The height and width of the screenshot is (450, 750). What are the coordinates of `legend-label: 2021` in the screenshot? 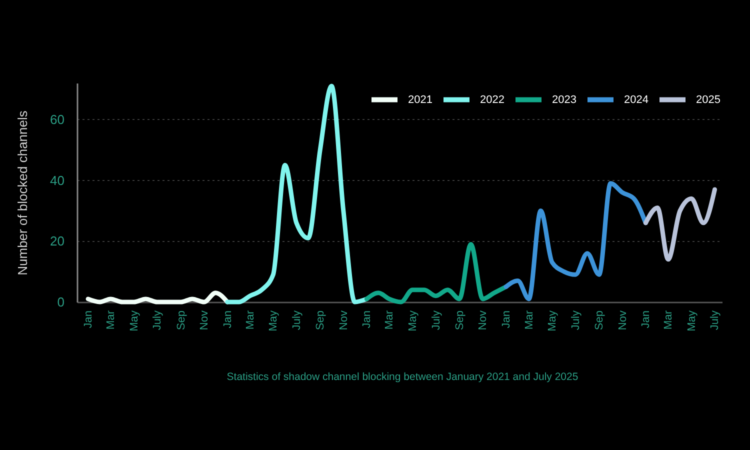 It's located at (420, 100).